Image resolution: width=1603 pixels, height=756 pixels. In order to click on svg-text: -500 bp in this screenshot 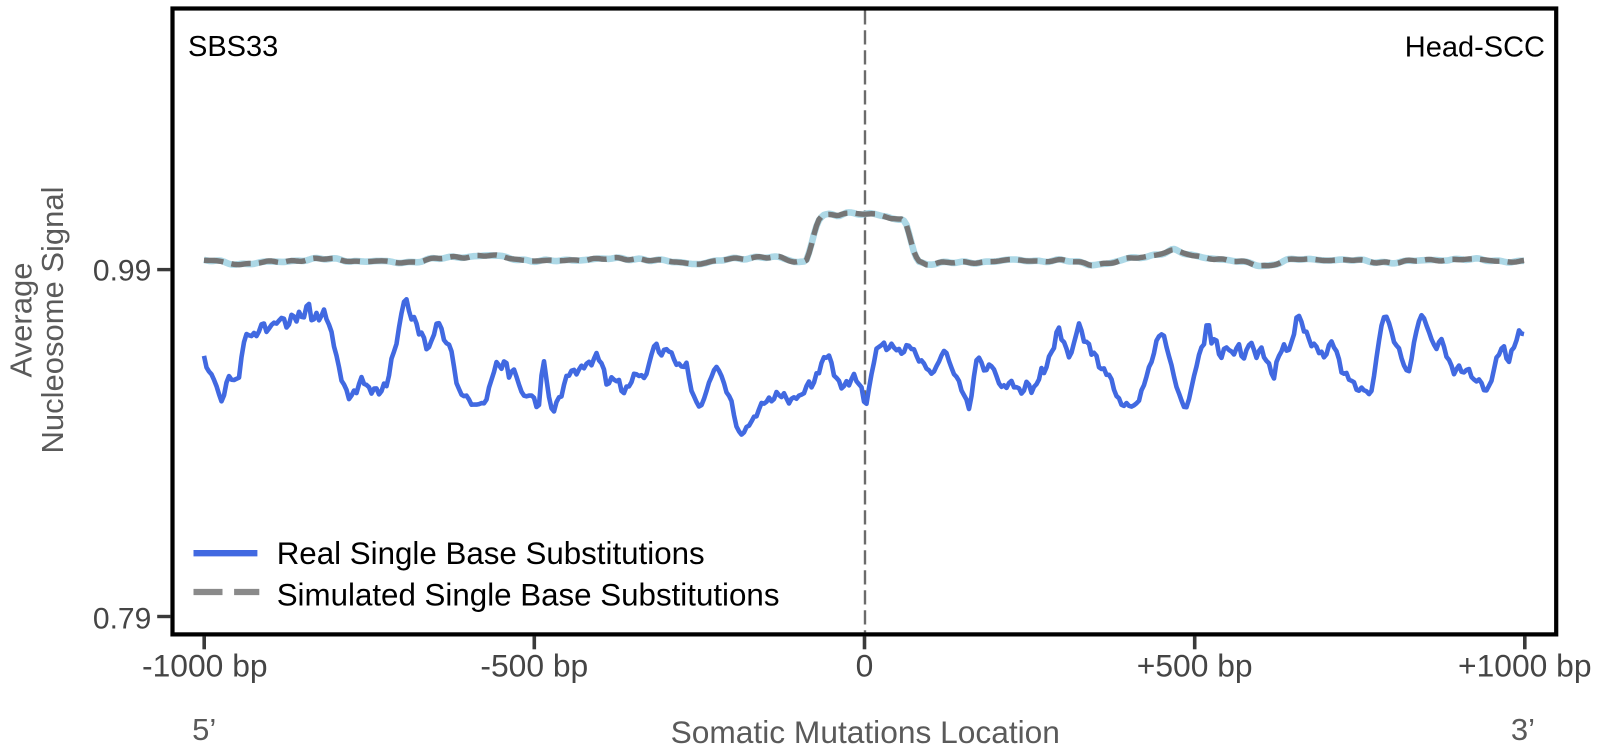, I will do `click(534, 665)`.